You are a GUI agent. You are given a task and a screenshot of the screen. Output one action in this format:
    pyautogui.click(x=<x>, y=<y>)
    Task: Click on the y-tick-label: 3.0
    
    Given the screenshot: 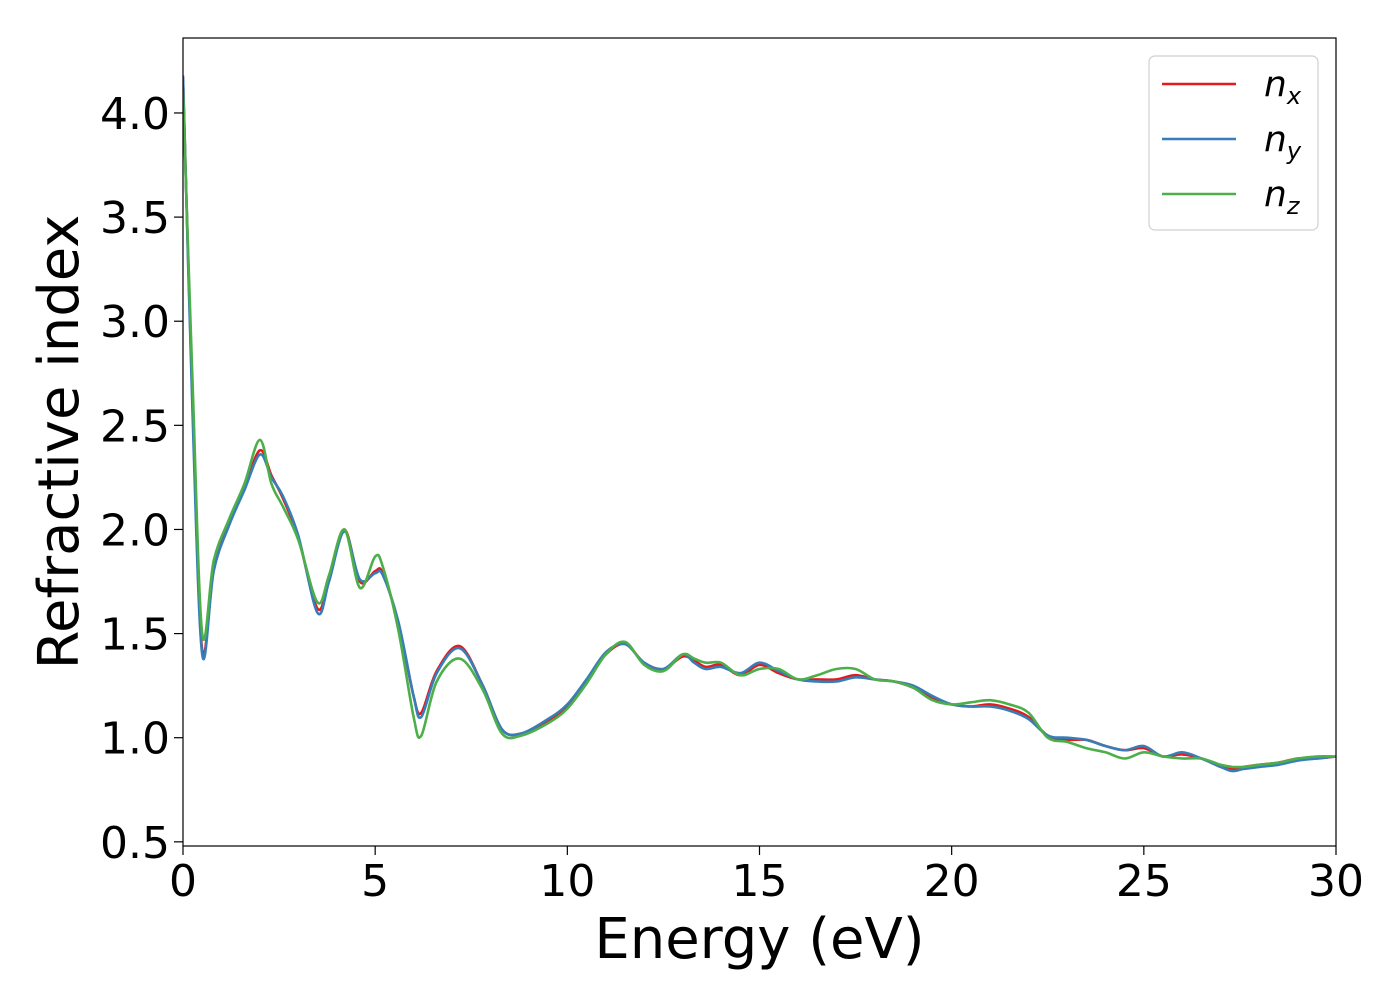 What is the action you would take?
    pyautogui.click(x=135, y=322)
    